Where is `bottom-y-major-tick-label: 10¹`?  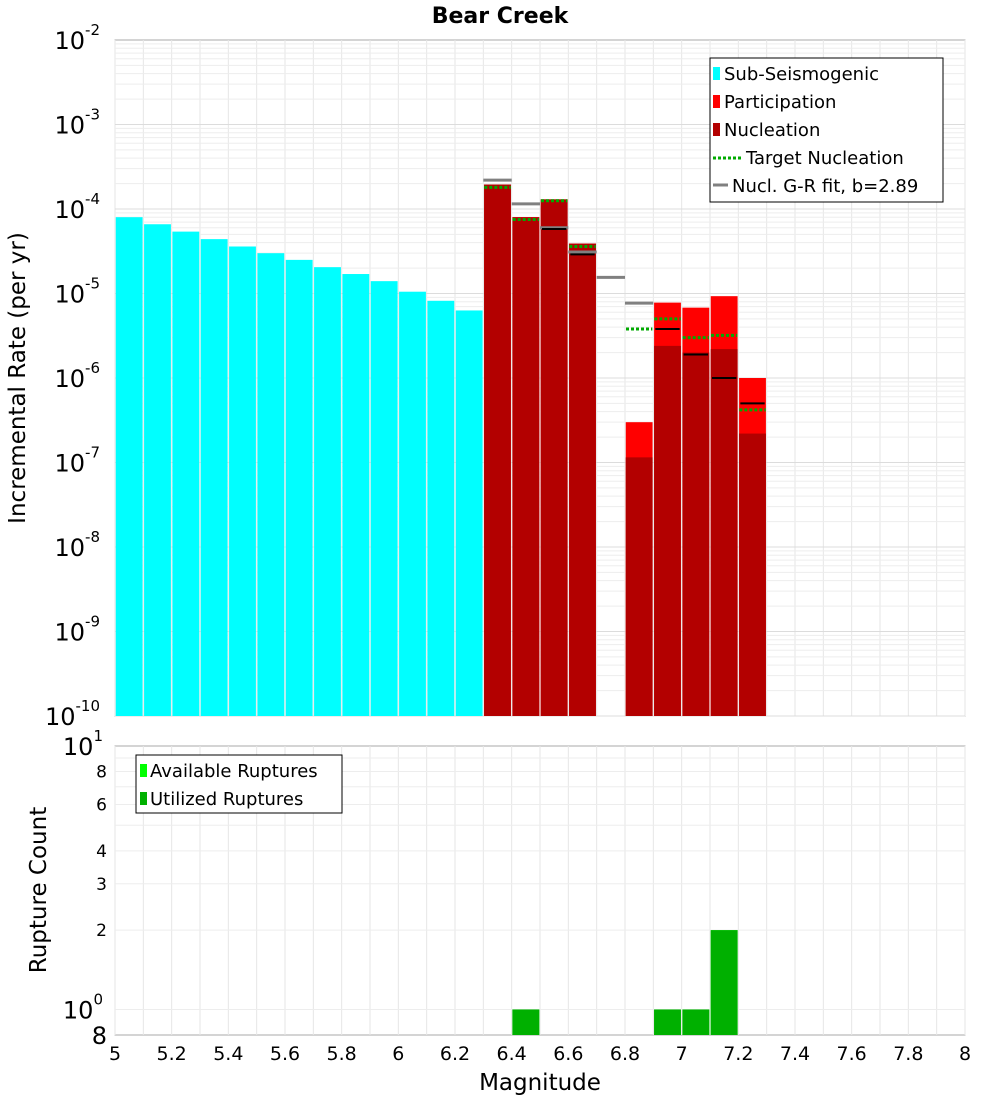
bottom-y-major-tick-label: 10¹ is located at coordinates (83, 744).